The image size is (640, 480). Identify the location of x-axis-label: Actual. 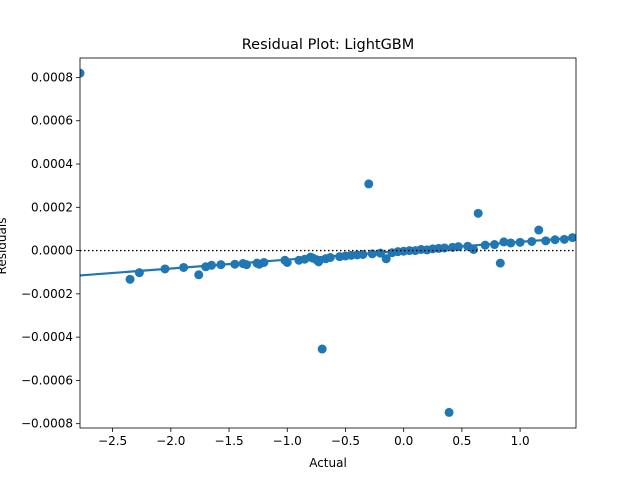
(328, 463).